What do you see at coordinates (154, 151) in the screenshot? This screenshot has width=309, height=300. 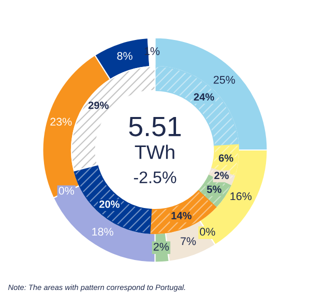 I see `text: TWh` at bounding box center [154, 151].